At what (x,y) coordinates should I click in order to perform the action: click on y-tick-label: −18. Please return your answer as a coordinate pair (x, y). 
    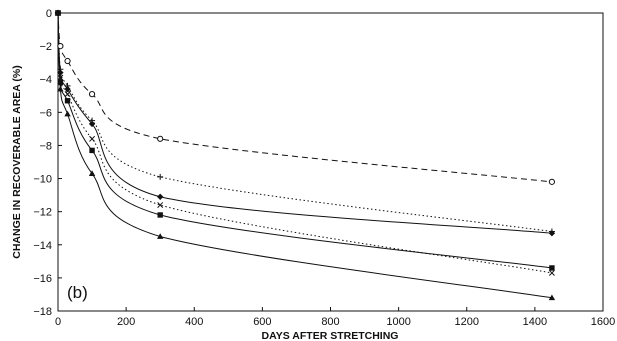
    Looking at the image, I should click on (42, 312).